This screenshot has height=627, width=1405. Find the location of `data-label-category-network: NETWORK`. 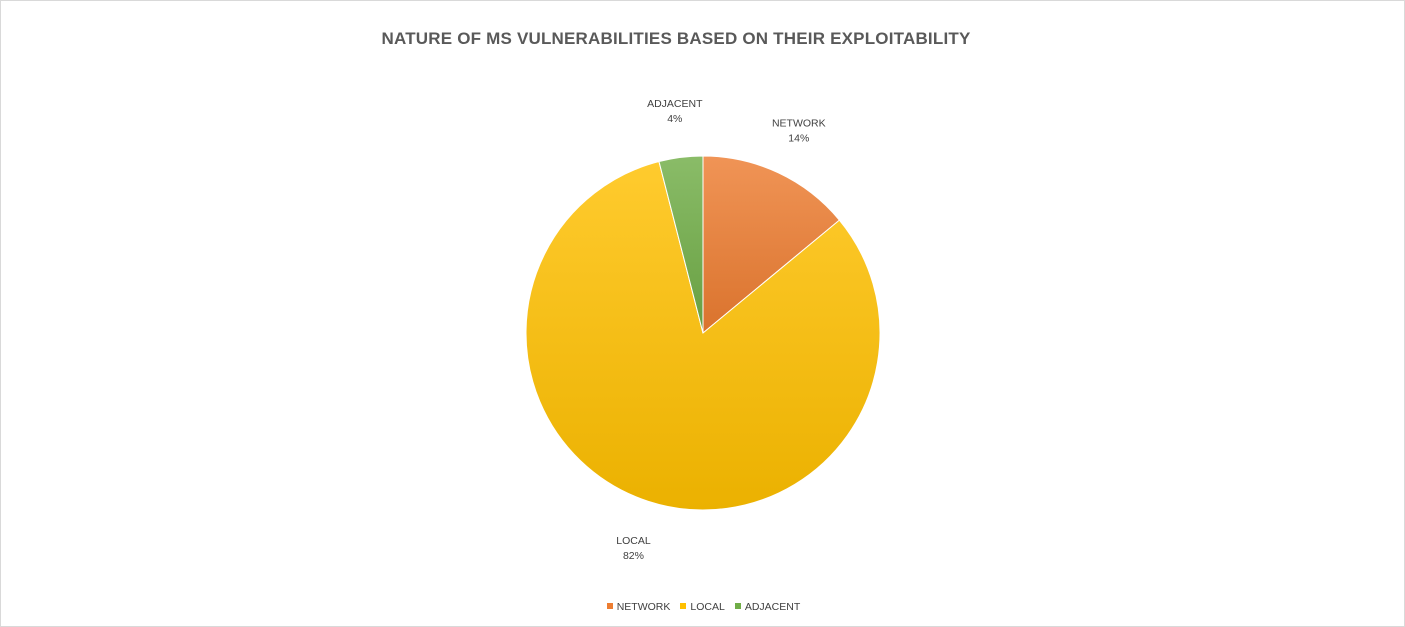

data-label-category-network: NETWORK is located at coordinates (799, 123).